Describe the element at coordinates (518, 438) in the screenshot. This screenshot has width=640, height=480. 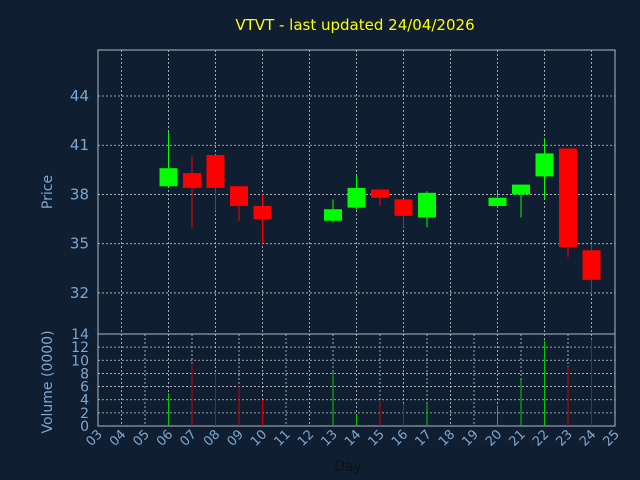
I see `x-tick-label: 21` at that location.